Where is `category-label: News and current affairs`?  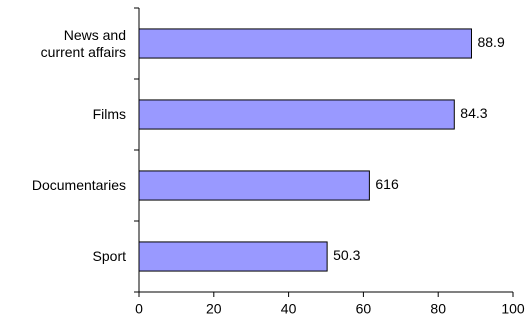 category-label: News and current affairs is located at coordinates (83, 43).